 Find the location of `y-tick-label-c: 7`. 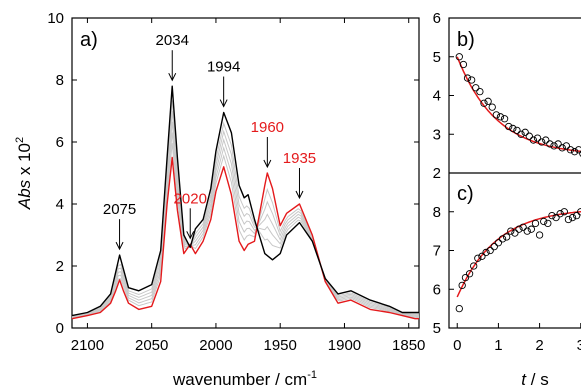

y-tick-label-c: 7 is located at coordinates (437, 251).